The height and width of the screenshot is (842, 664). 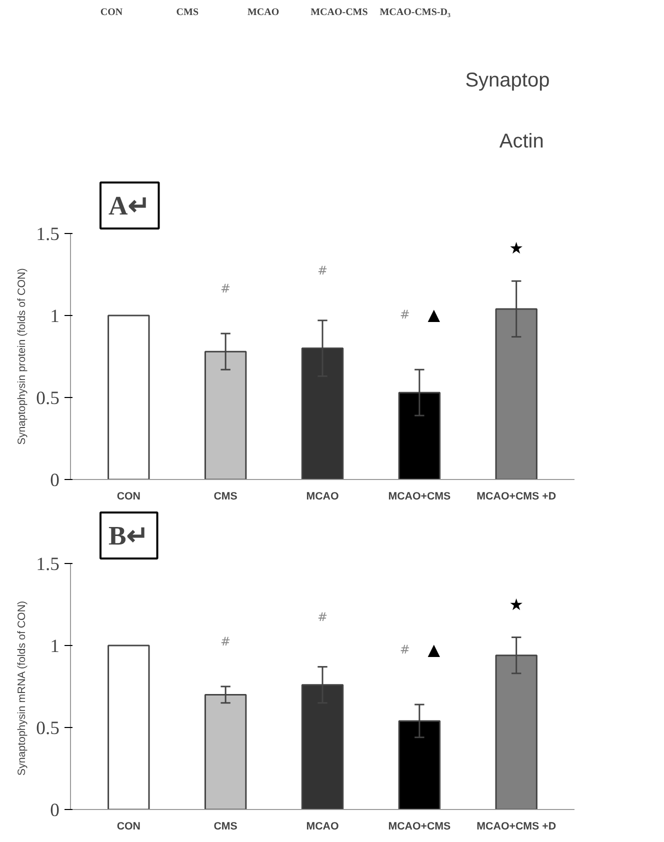 I want to click on text: MCAO-CMS-D₃, so click(x=415, y=12).